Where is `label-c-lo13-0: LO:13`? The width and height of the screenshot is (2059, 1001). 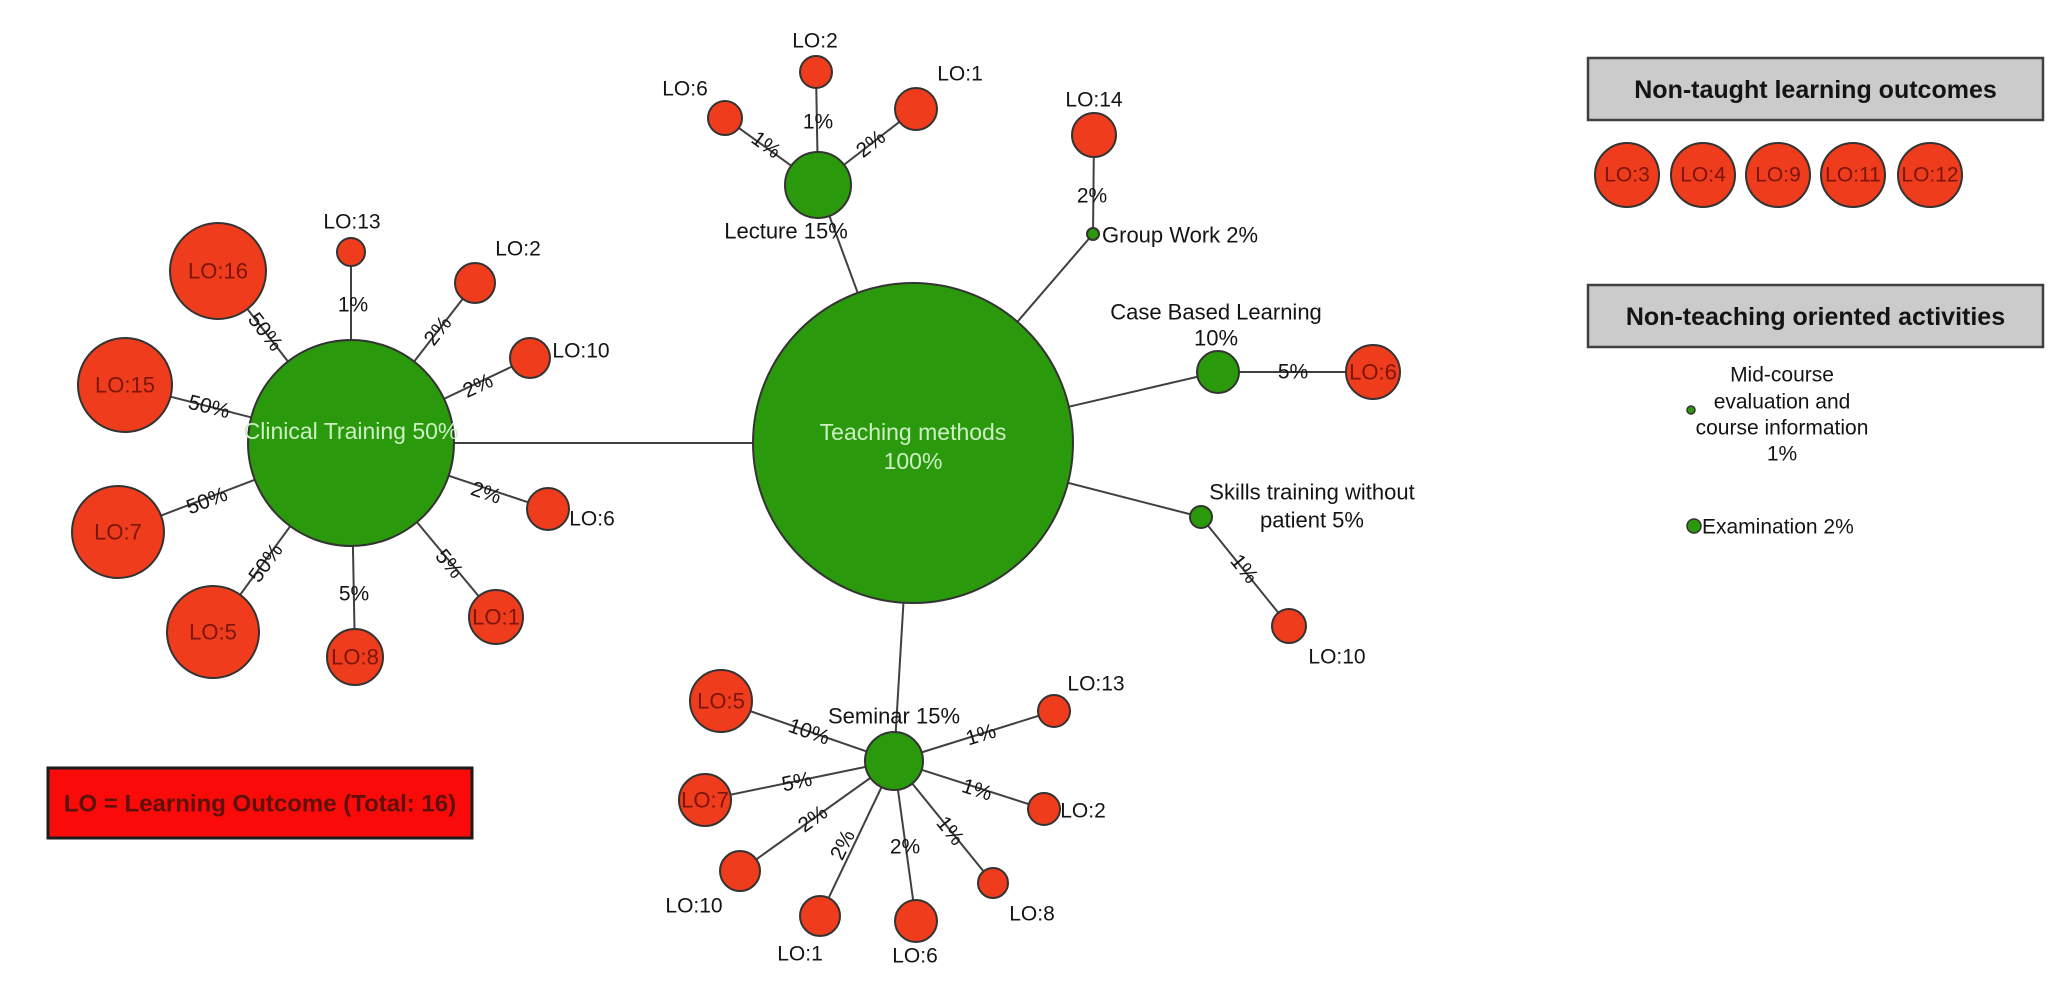 label-c-lo13-0: LO:13 is located at coordinates (351, 222).